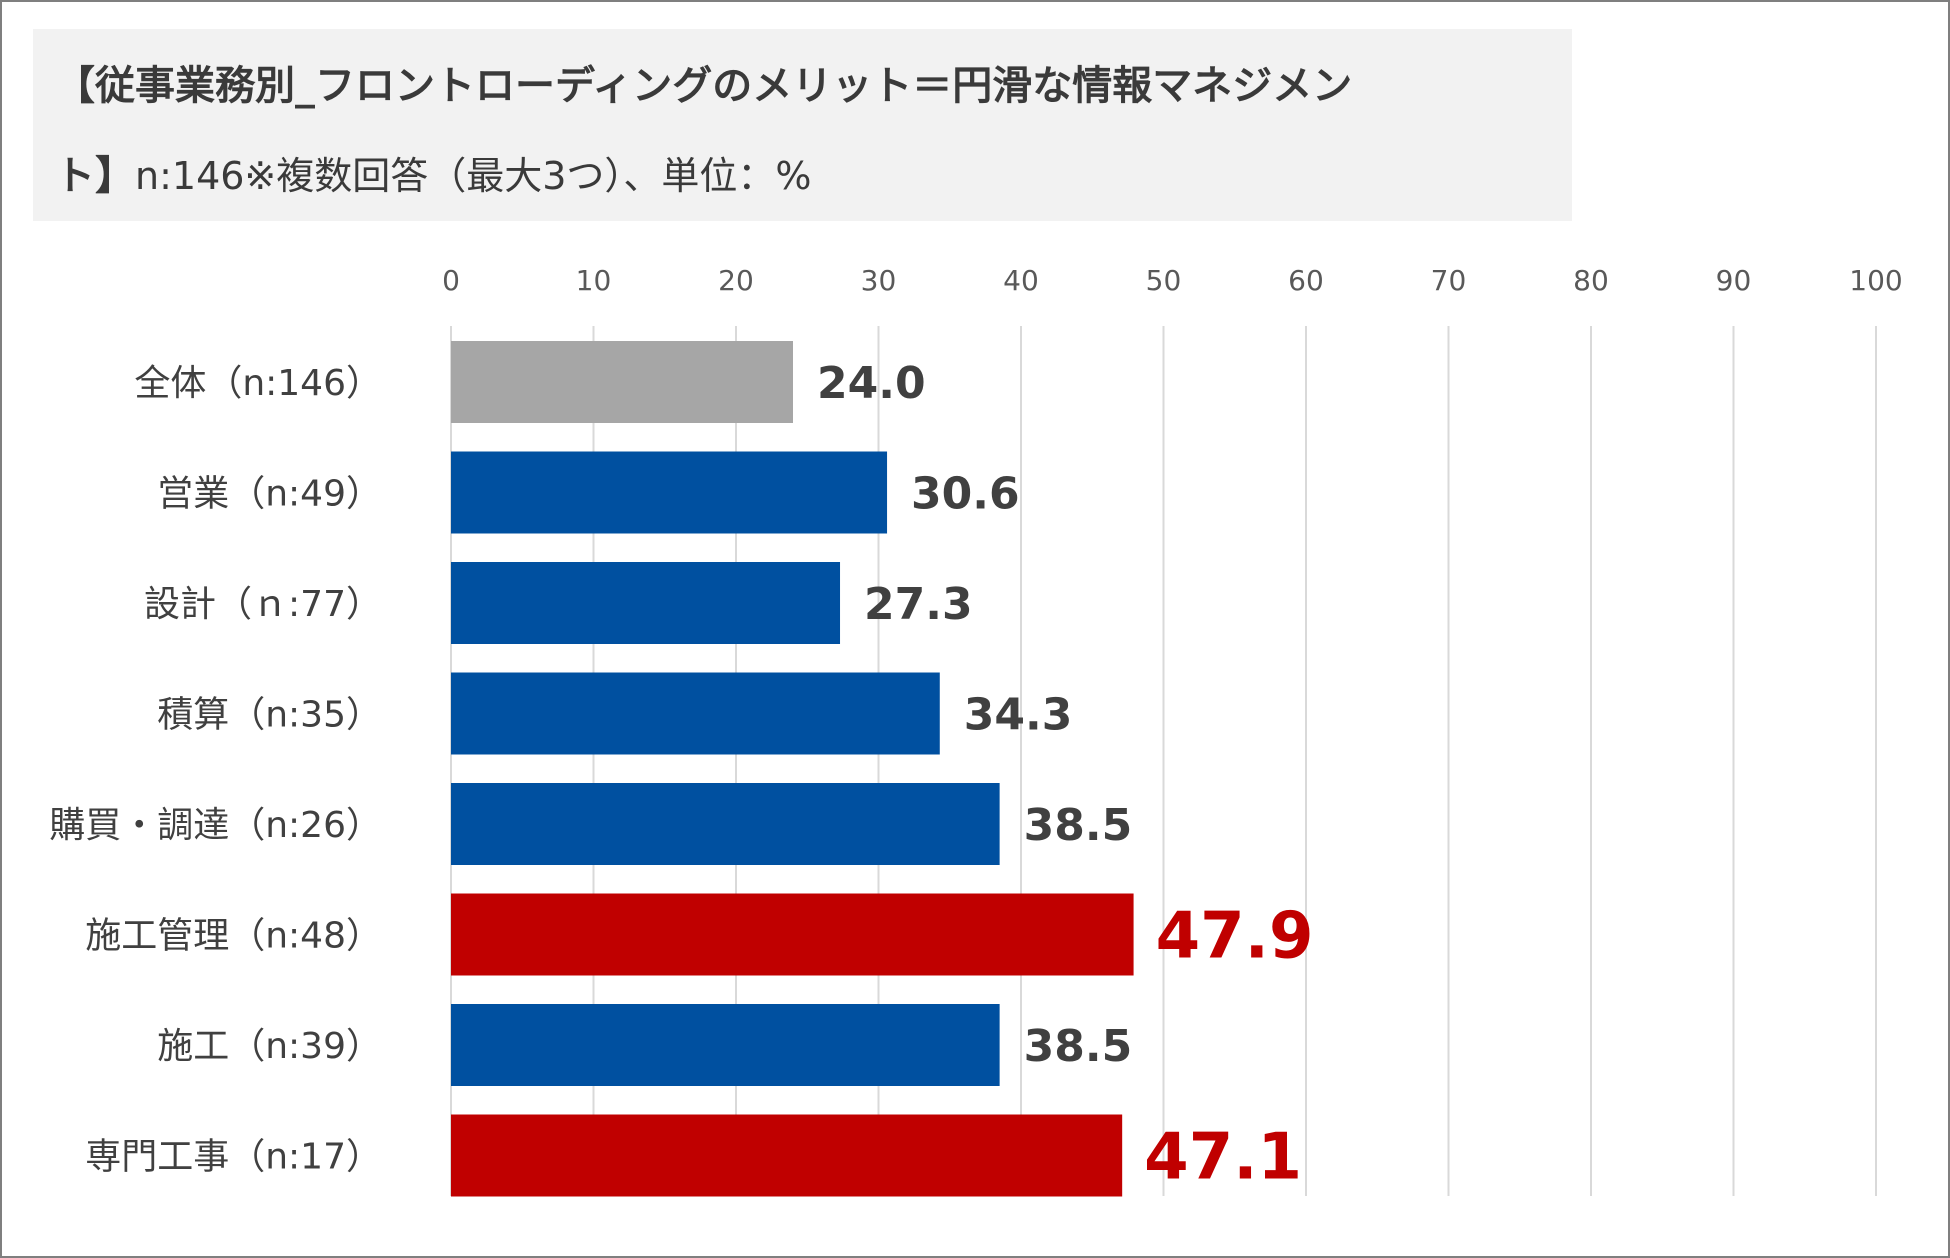  Describe the element at coordinates (1021, 280) in the screenshot. I see `x-tick-label: 40` at that location.